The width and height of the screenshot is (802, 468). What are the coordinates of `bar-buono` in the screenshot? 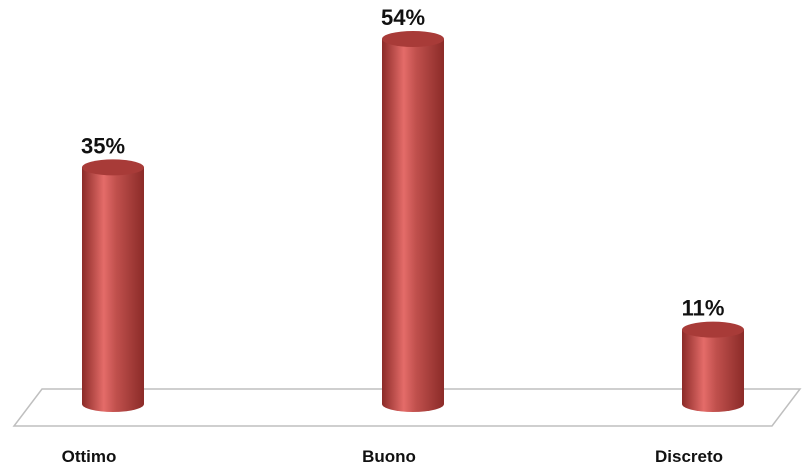 It's located at (413, 221).